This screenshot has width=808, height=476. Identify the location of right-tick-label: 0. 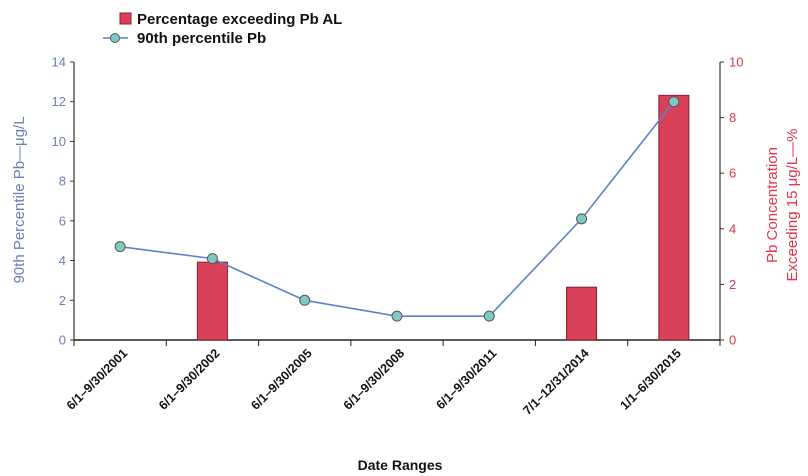
(732, 340).